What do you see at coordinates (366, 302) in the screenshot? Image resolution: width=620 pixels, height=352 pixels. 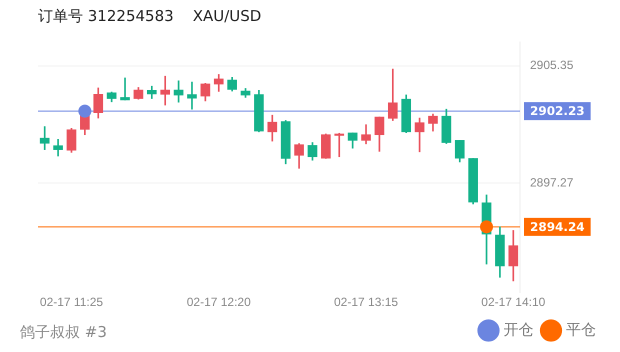 I see `x-tick-label: 02-17 13:15` at bounding box center [366, 302].